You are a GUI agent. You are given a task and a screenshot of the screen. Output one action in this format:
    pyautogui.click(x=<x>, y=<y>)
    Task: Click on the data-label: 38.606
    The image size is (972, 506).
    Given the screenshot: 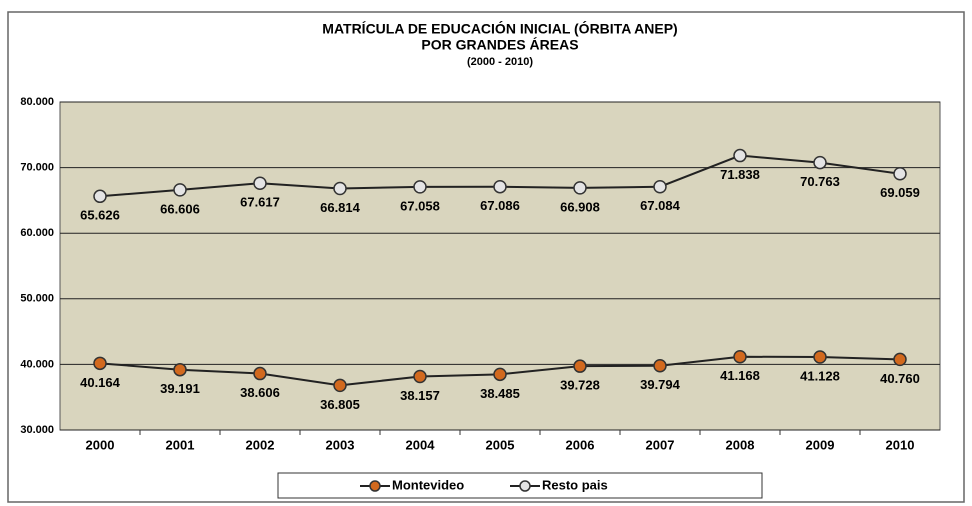 What is the action you would take?
    pyautogui.click(x=260, y=392)
    